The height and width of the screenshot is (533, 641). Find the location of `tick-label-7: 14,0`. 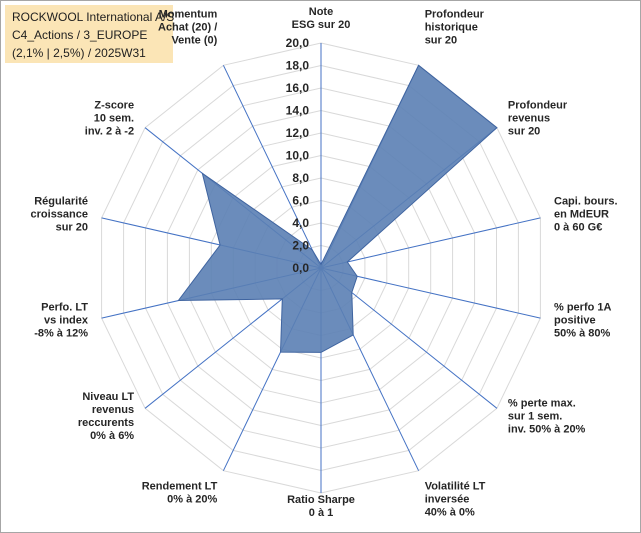

tick-label-7: 14,0 is located at coordinates (298, 111).